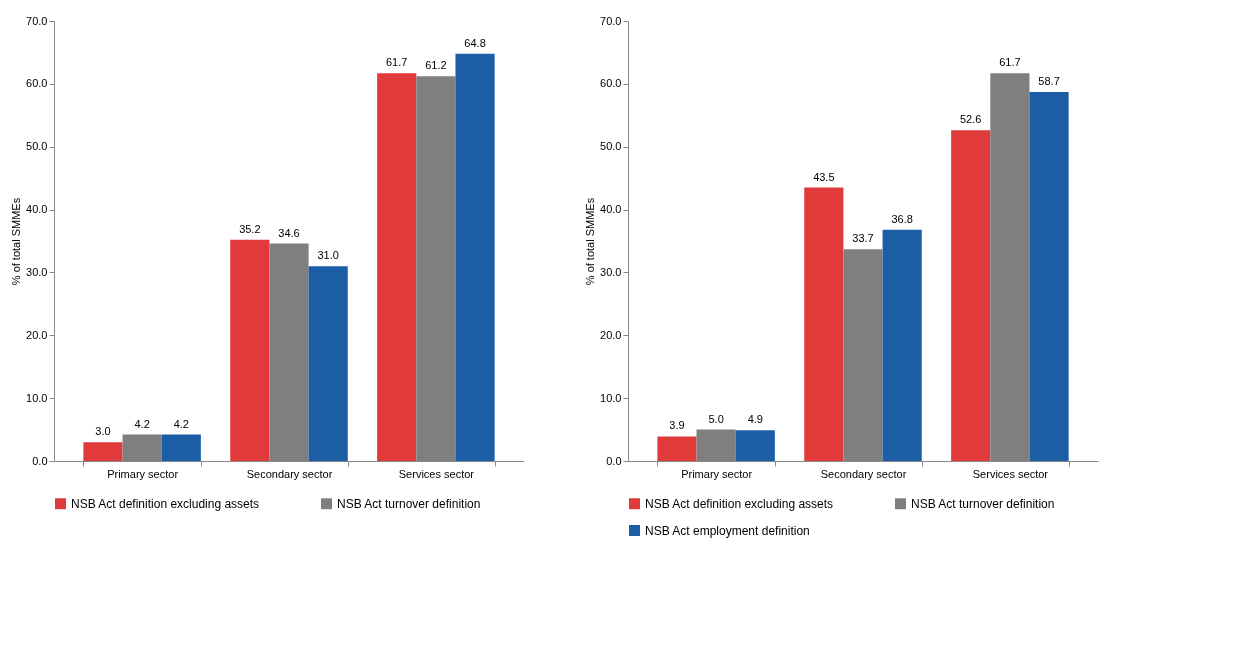 This screenshot has height=653, width=1252. Describe the element at coordinates (328, 255) in the screenshot. I see `data-label: 31.0` at that location.